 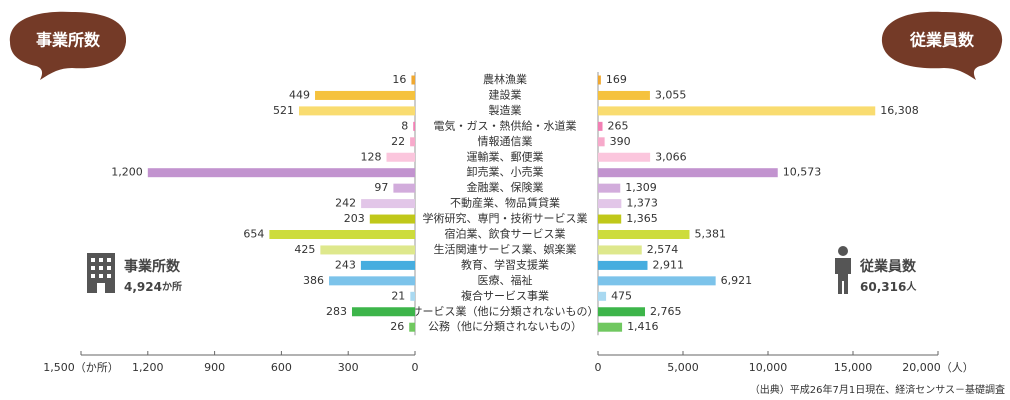 I want to click on category-label: 宿泊業、飲食サービス業, so click(x=505, y=234).